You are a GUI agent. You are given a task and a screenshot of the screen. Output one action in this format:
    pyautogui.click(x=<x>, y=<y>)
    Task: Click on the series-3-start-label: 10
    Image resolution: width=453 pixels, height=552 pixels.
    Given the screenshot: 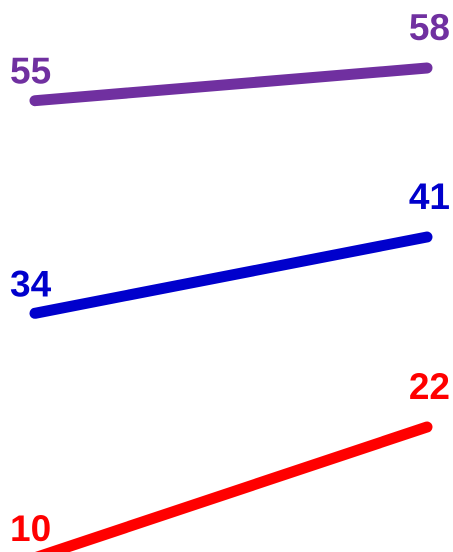 What is the action you would take?
    pyautogui.click(x=30, y=528)
    